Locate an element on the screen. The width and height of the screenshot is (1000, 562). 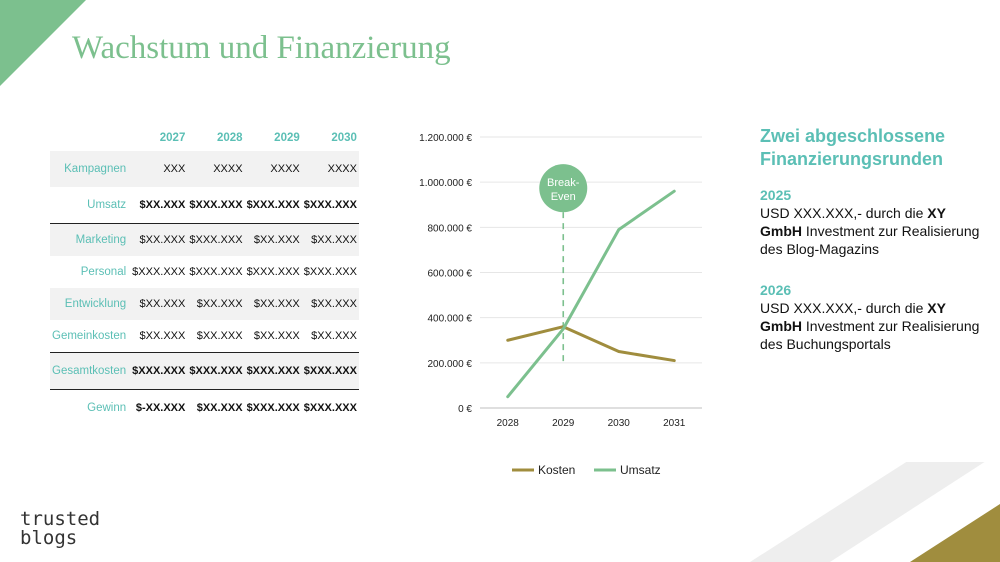
break-even-circle is located at coordinates (563, 188).